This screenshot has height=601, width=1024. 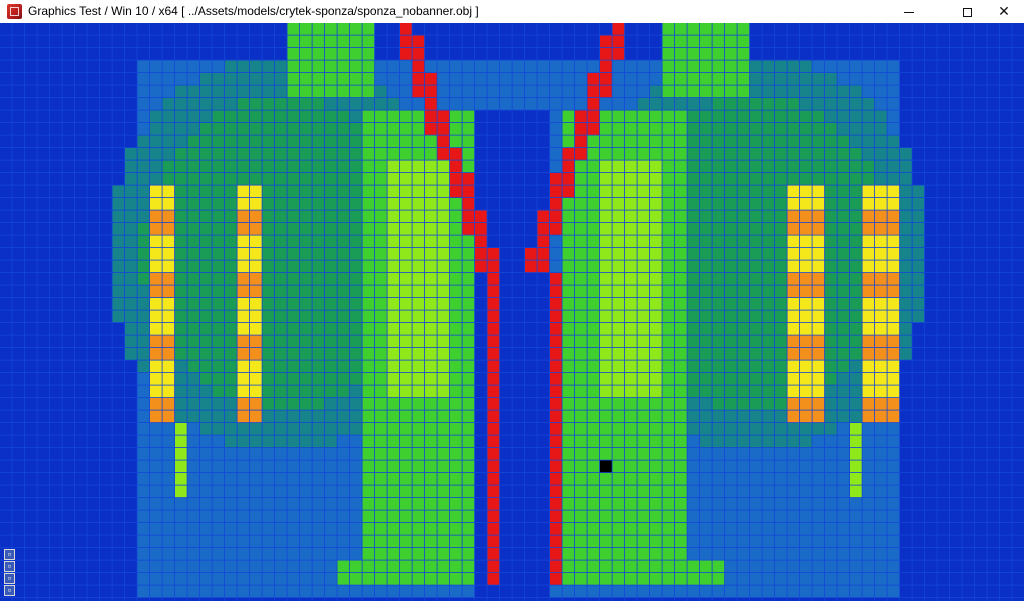 What do you see at coordinates (1002, 11) in the screenshot?
I see `close-button: ✕` at bounding box center [1002, 11].